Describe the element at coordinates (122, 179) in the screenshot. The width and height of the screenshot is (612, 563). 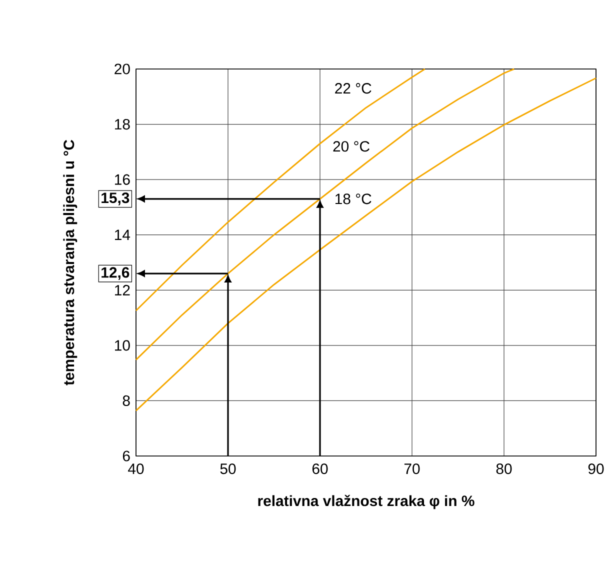
I see `y-tick-label: 16` at that location.